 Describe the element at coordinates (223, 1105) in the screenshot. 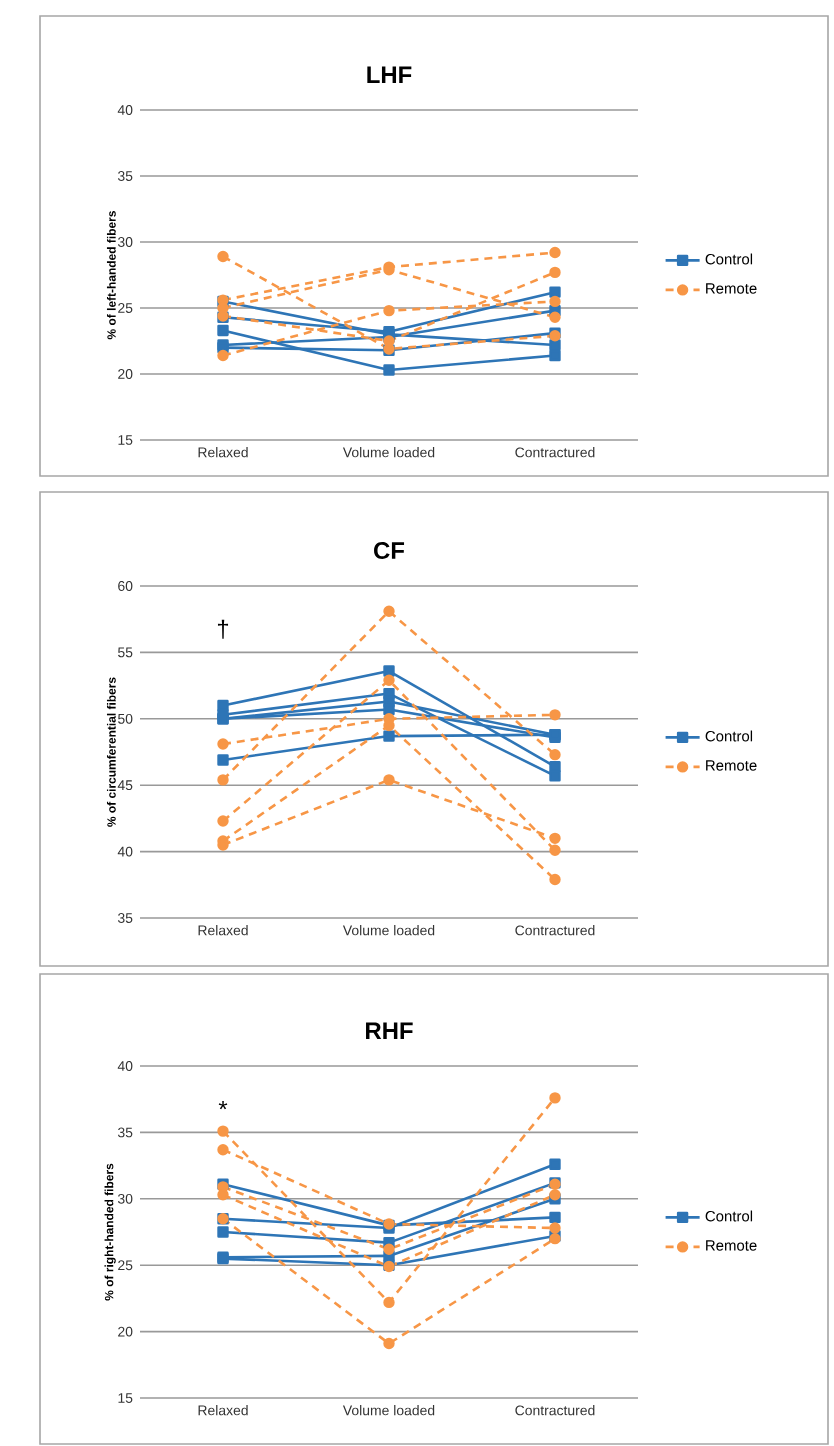

I see `annotation: *` at that location.